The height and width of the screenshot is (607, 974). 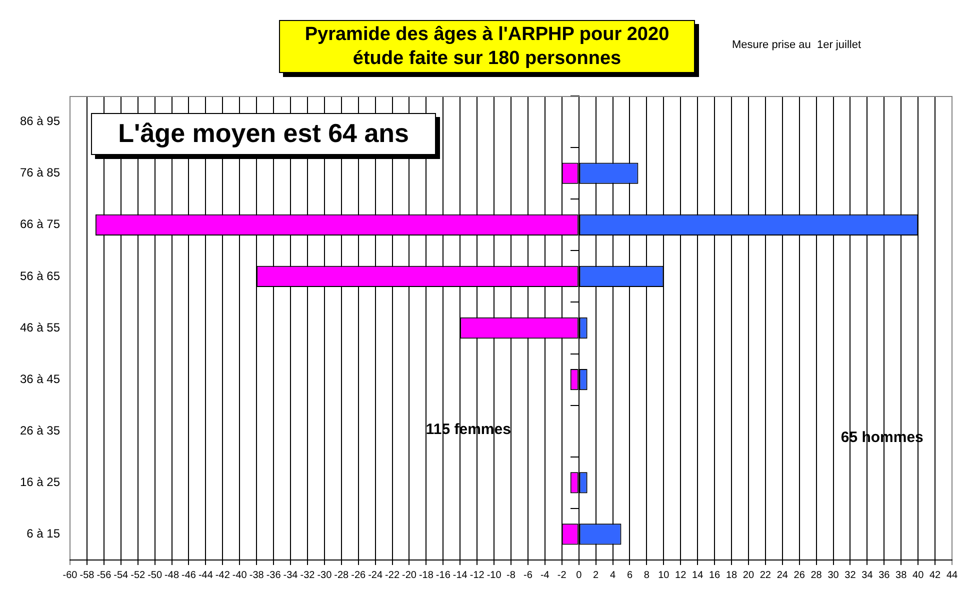 I want to click on x-tick-label: 32, so click(x=850, y=575).